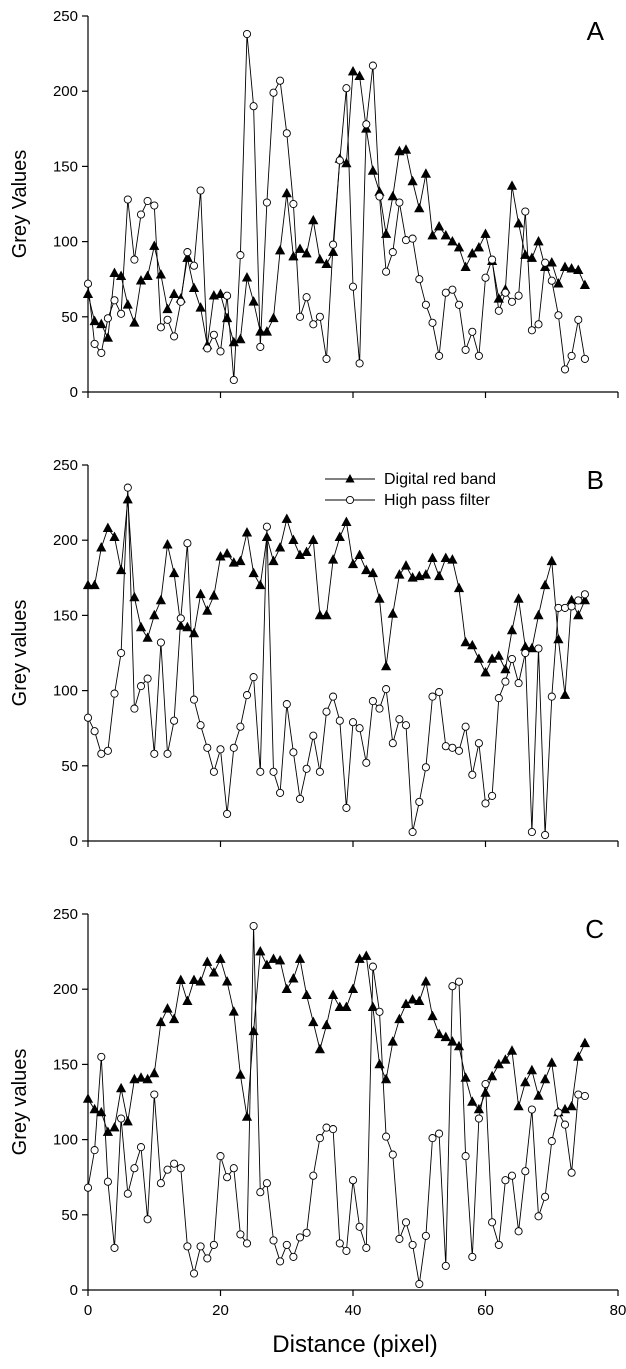 Image resolution: width=626 pixels, height=1369 pixels. I want to click on legend-triangle-marker, so click(350, 478).